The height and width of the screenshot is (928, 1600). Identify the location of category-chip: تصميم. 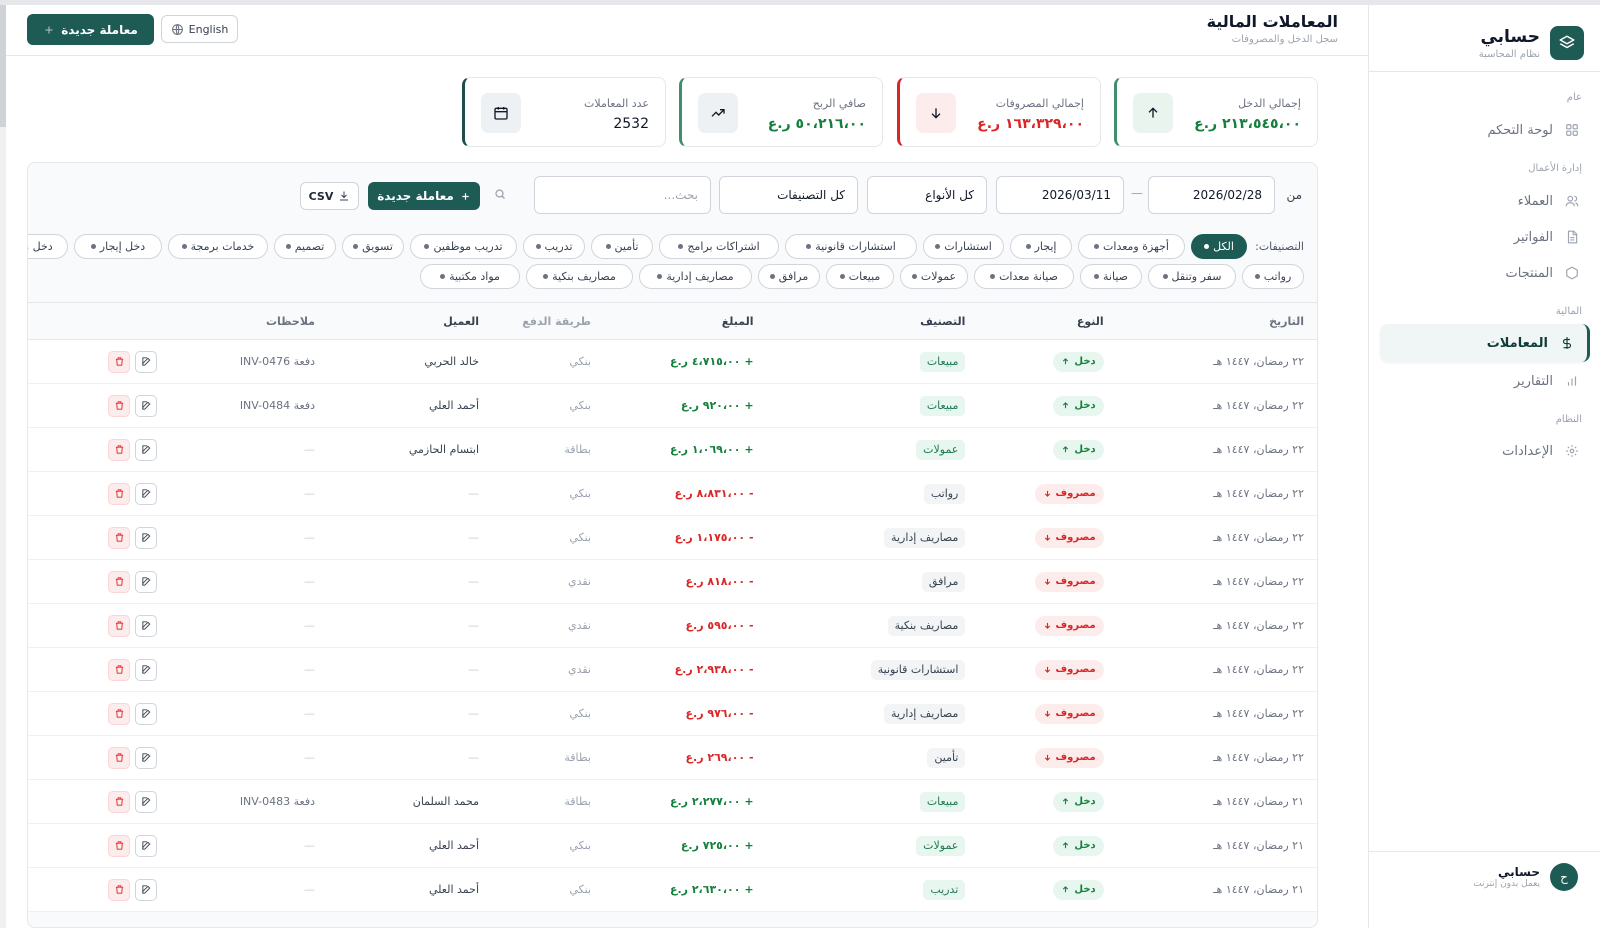
(305, 246).